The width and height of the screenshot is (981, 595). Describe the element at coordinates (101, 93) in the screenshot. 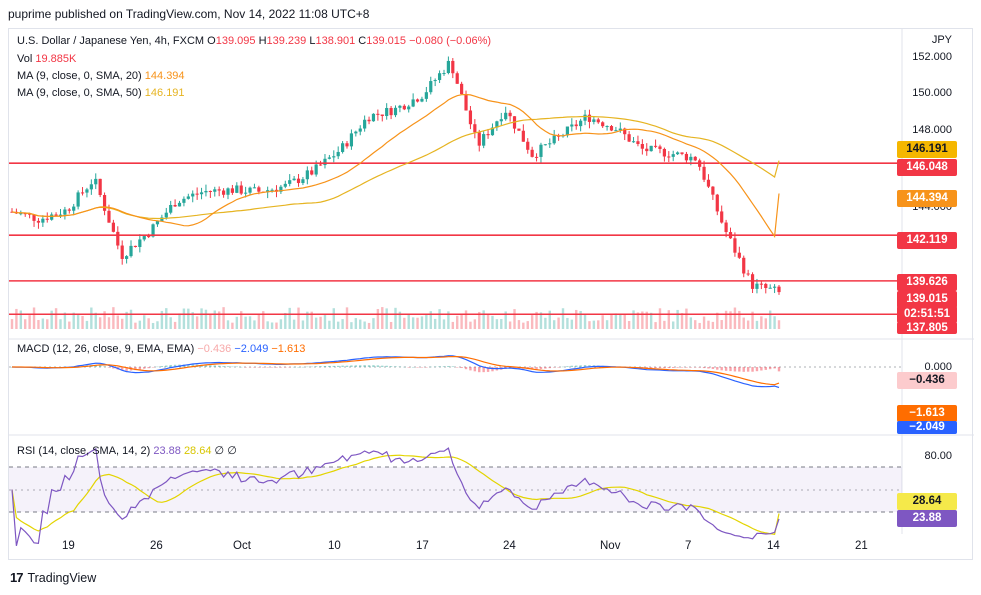

I see `ma50-legend: MA (9, close, 0, SMA, 50) 146.191` at that location.